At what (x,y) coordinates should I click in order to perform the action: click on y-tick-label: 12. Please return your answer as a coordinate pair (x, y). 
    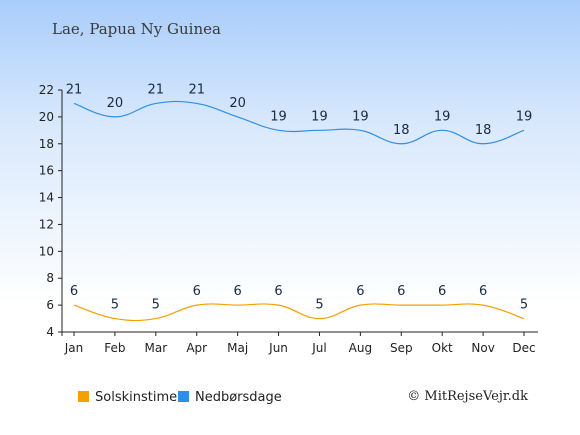
    Looking at the image, I should click on (46, 224).